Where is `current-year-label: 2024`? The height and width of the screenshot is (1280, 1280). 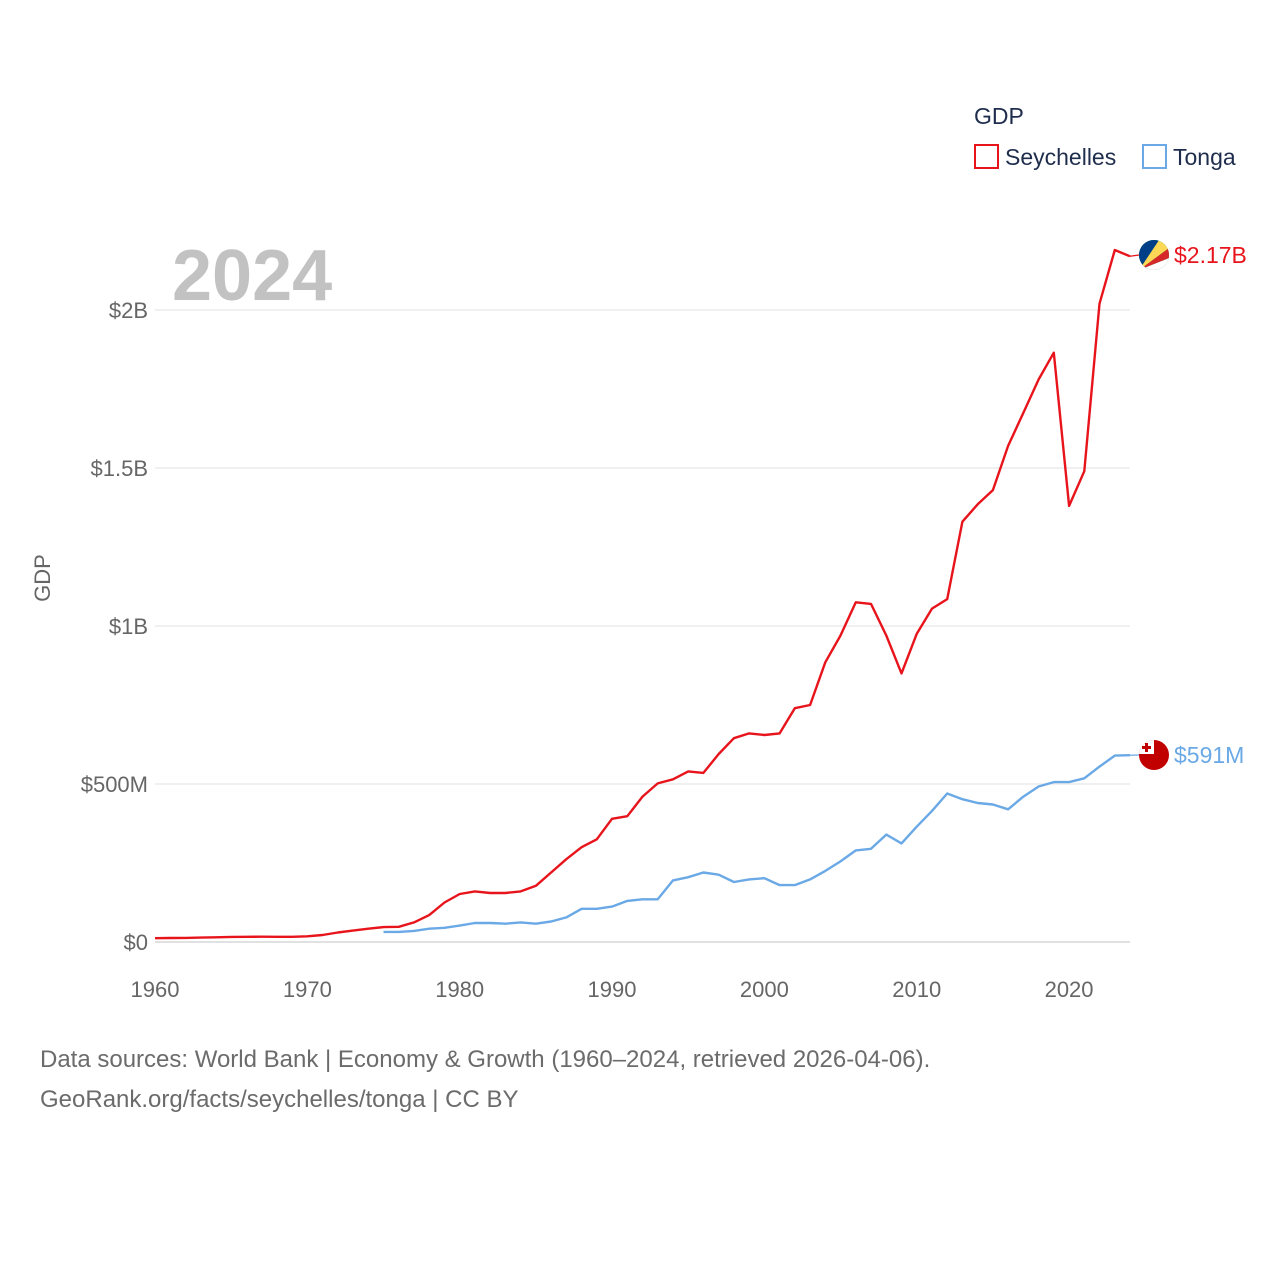
current-year-label: 2024 is located at coordinates (252, 276).